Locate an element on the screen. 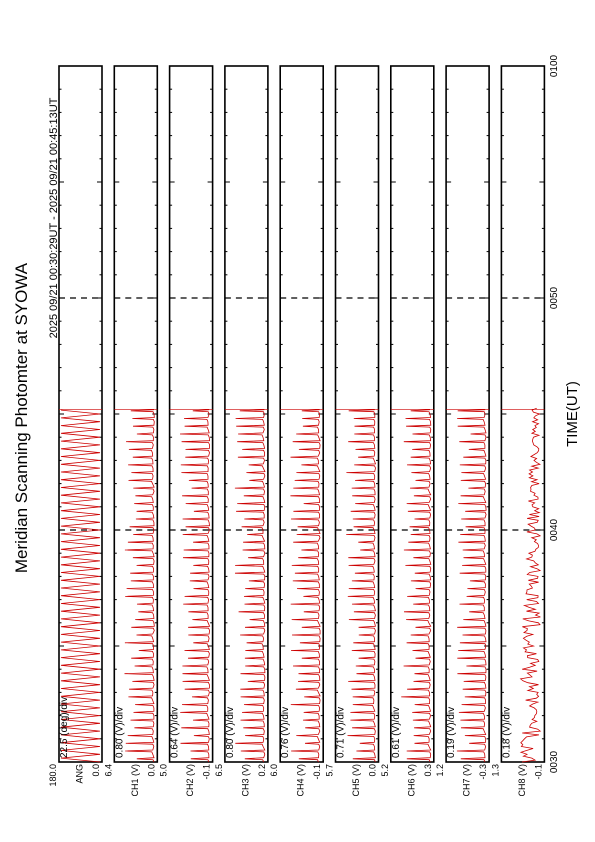  panel-top-value: 1.2 is located at coordinates (440, 770).